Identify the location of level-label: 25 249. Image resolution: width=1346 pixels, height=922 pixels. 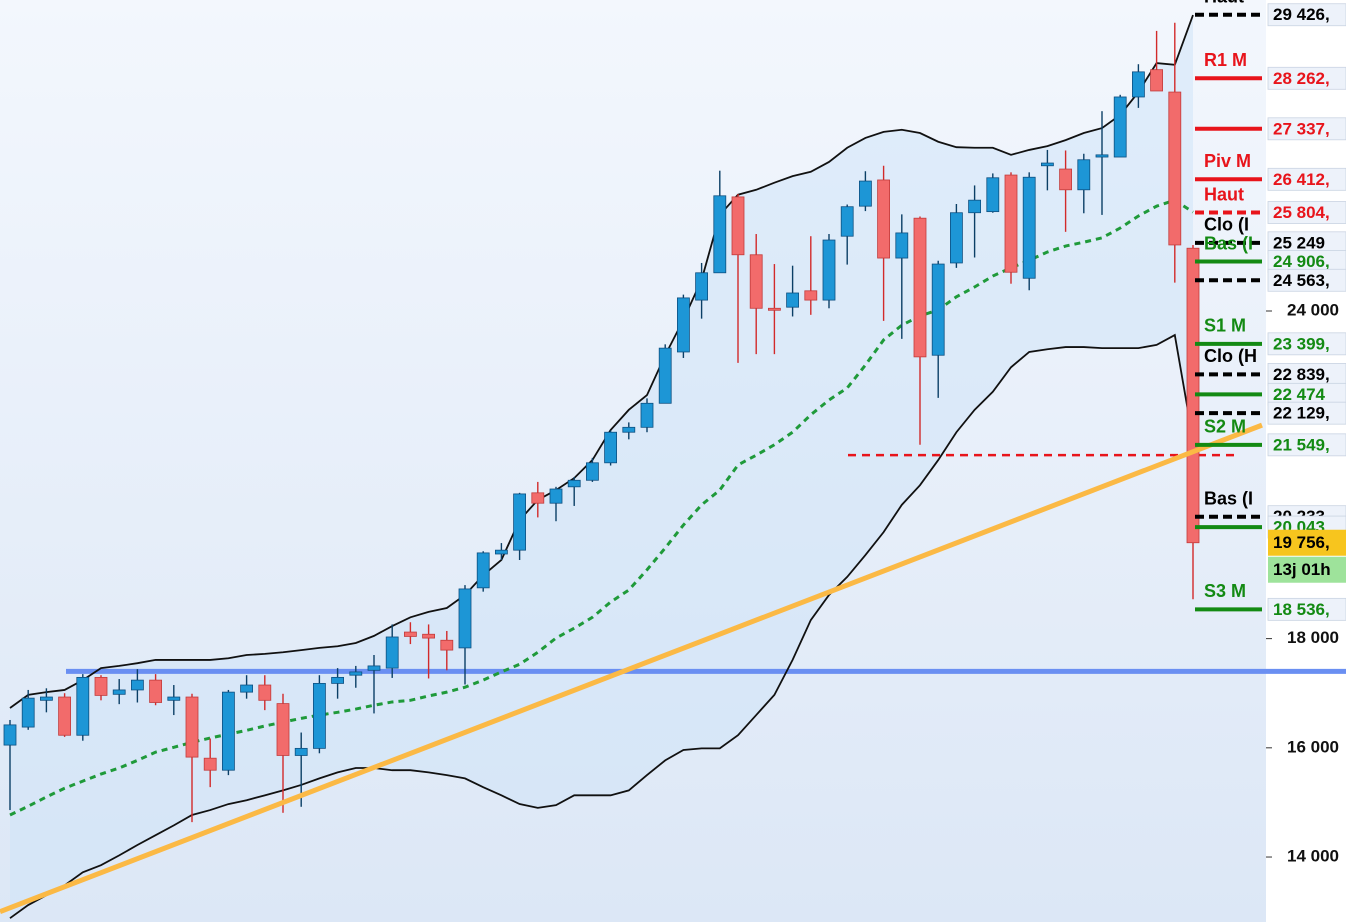
(1299, 242).